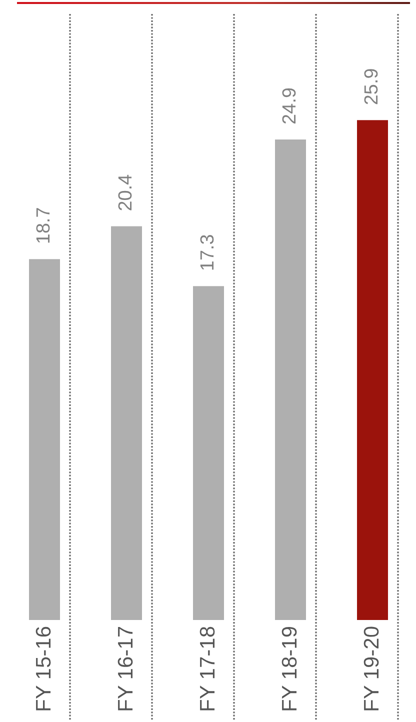 The width and height of the screenshot is (416, 722). I want to click on x-tick-label: FY 18-19, so click(290, 669).